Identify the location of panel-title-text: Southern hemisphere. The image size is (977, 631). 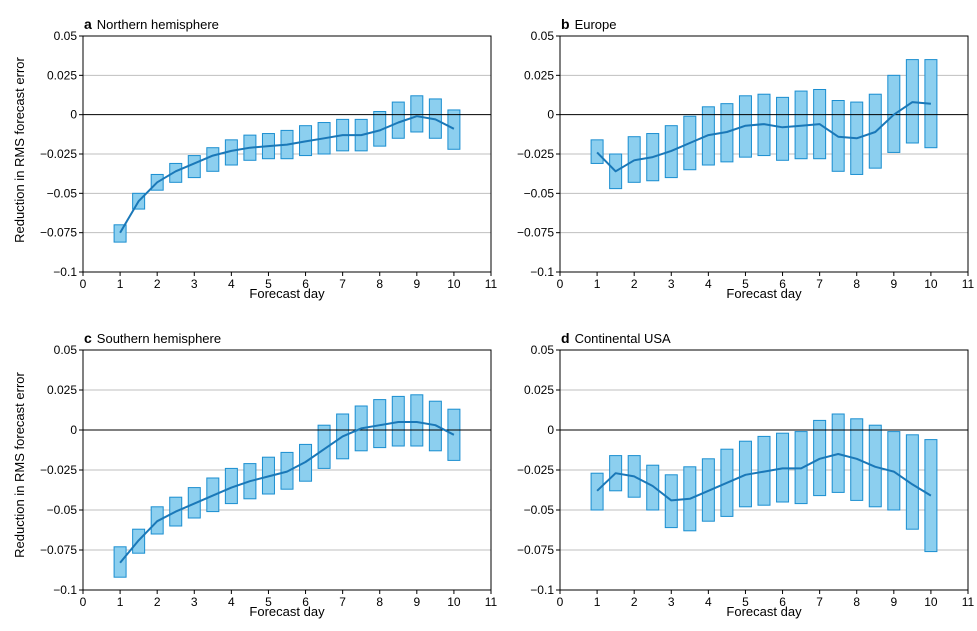
(159, 338).